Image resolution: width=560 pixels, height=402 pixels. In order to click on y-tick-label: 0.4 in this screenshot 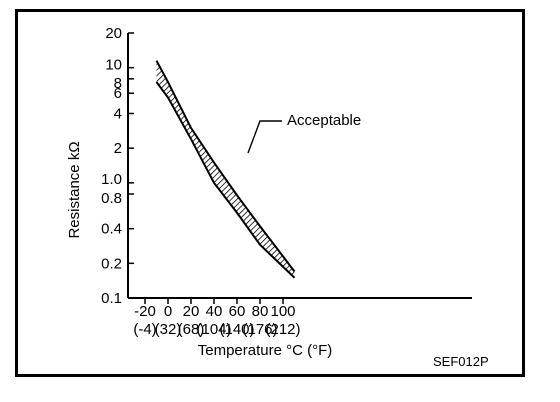, I will do `click(111, 229)`.